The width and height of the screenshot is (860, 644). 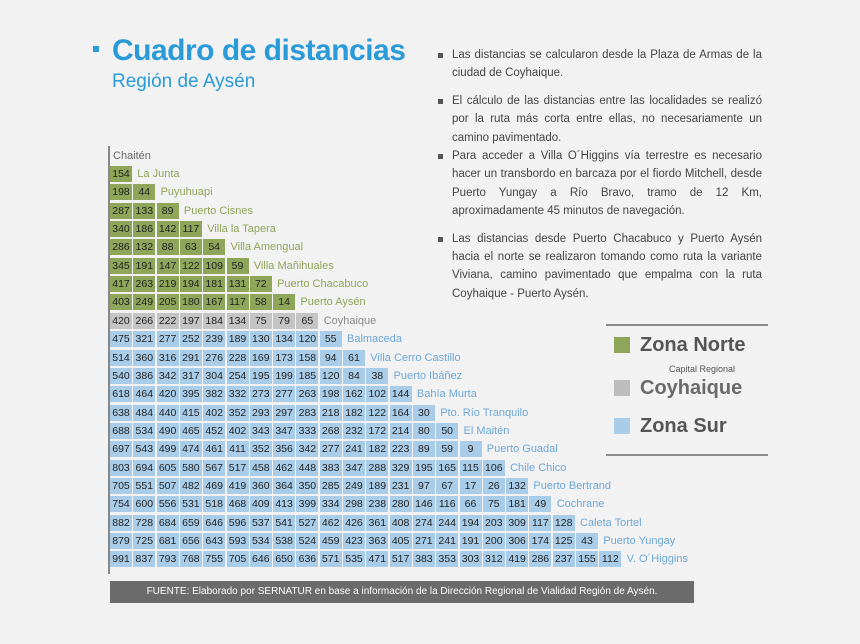 I want to click on place-label: Villa Cerro Castillo, so click(x=415, y=357).